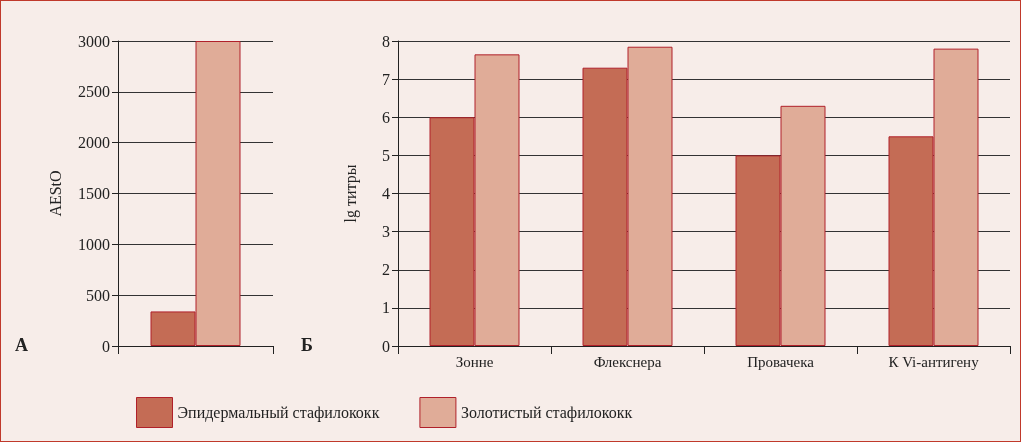 Image resolution: width=1021 pixels, height=442 pixels. What do you see at coordinates (350, 193) in the screenshot?
I see `y-axis-title: lg титры` at bounding box center [350, 193].